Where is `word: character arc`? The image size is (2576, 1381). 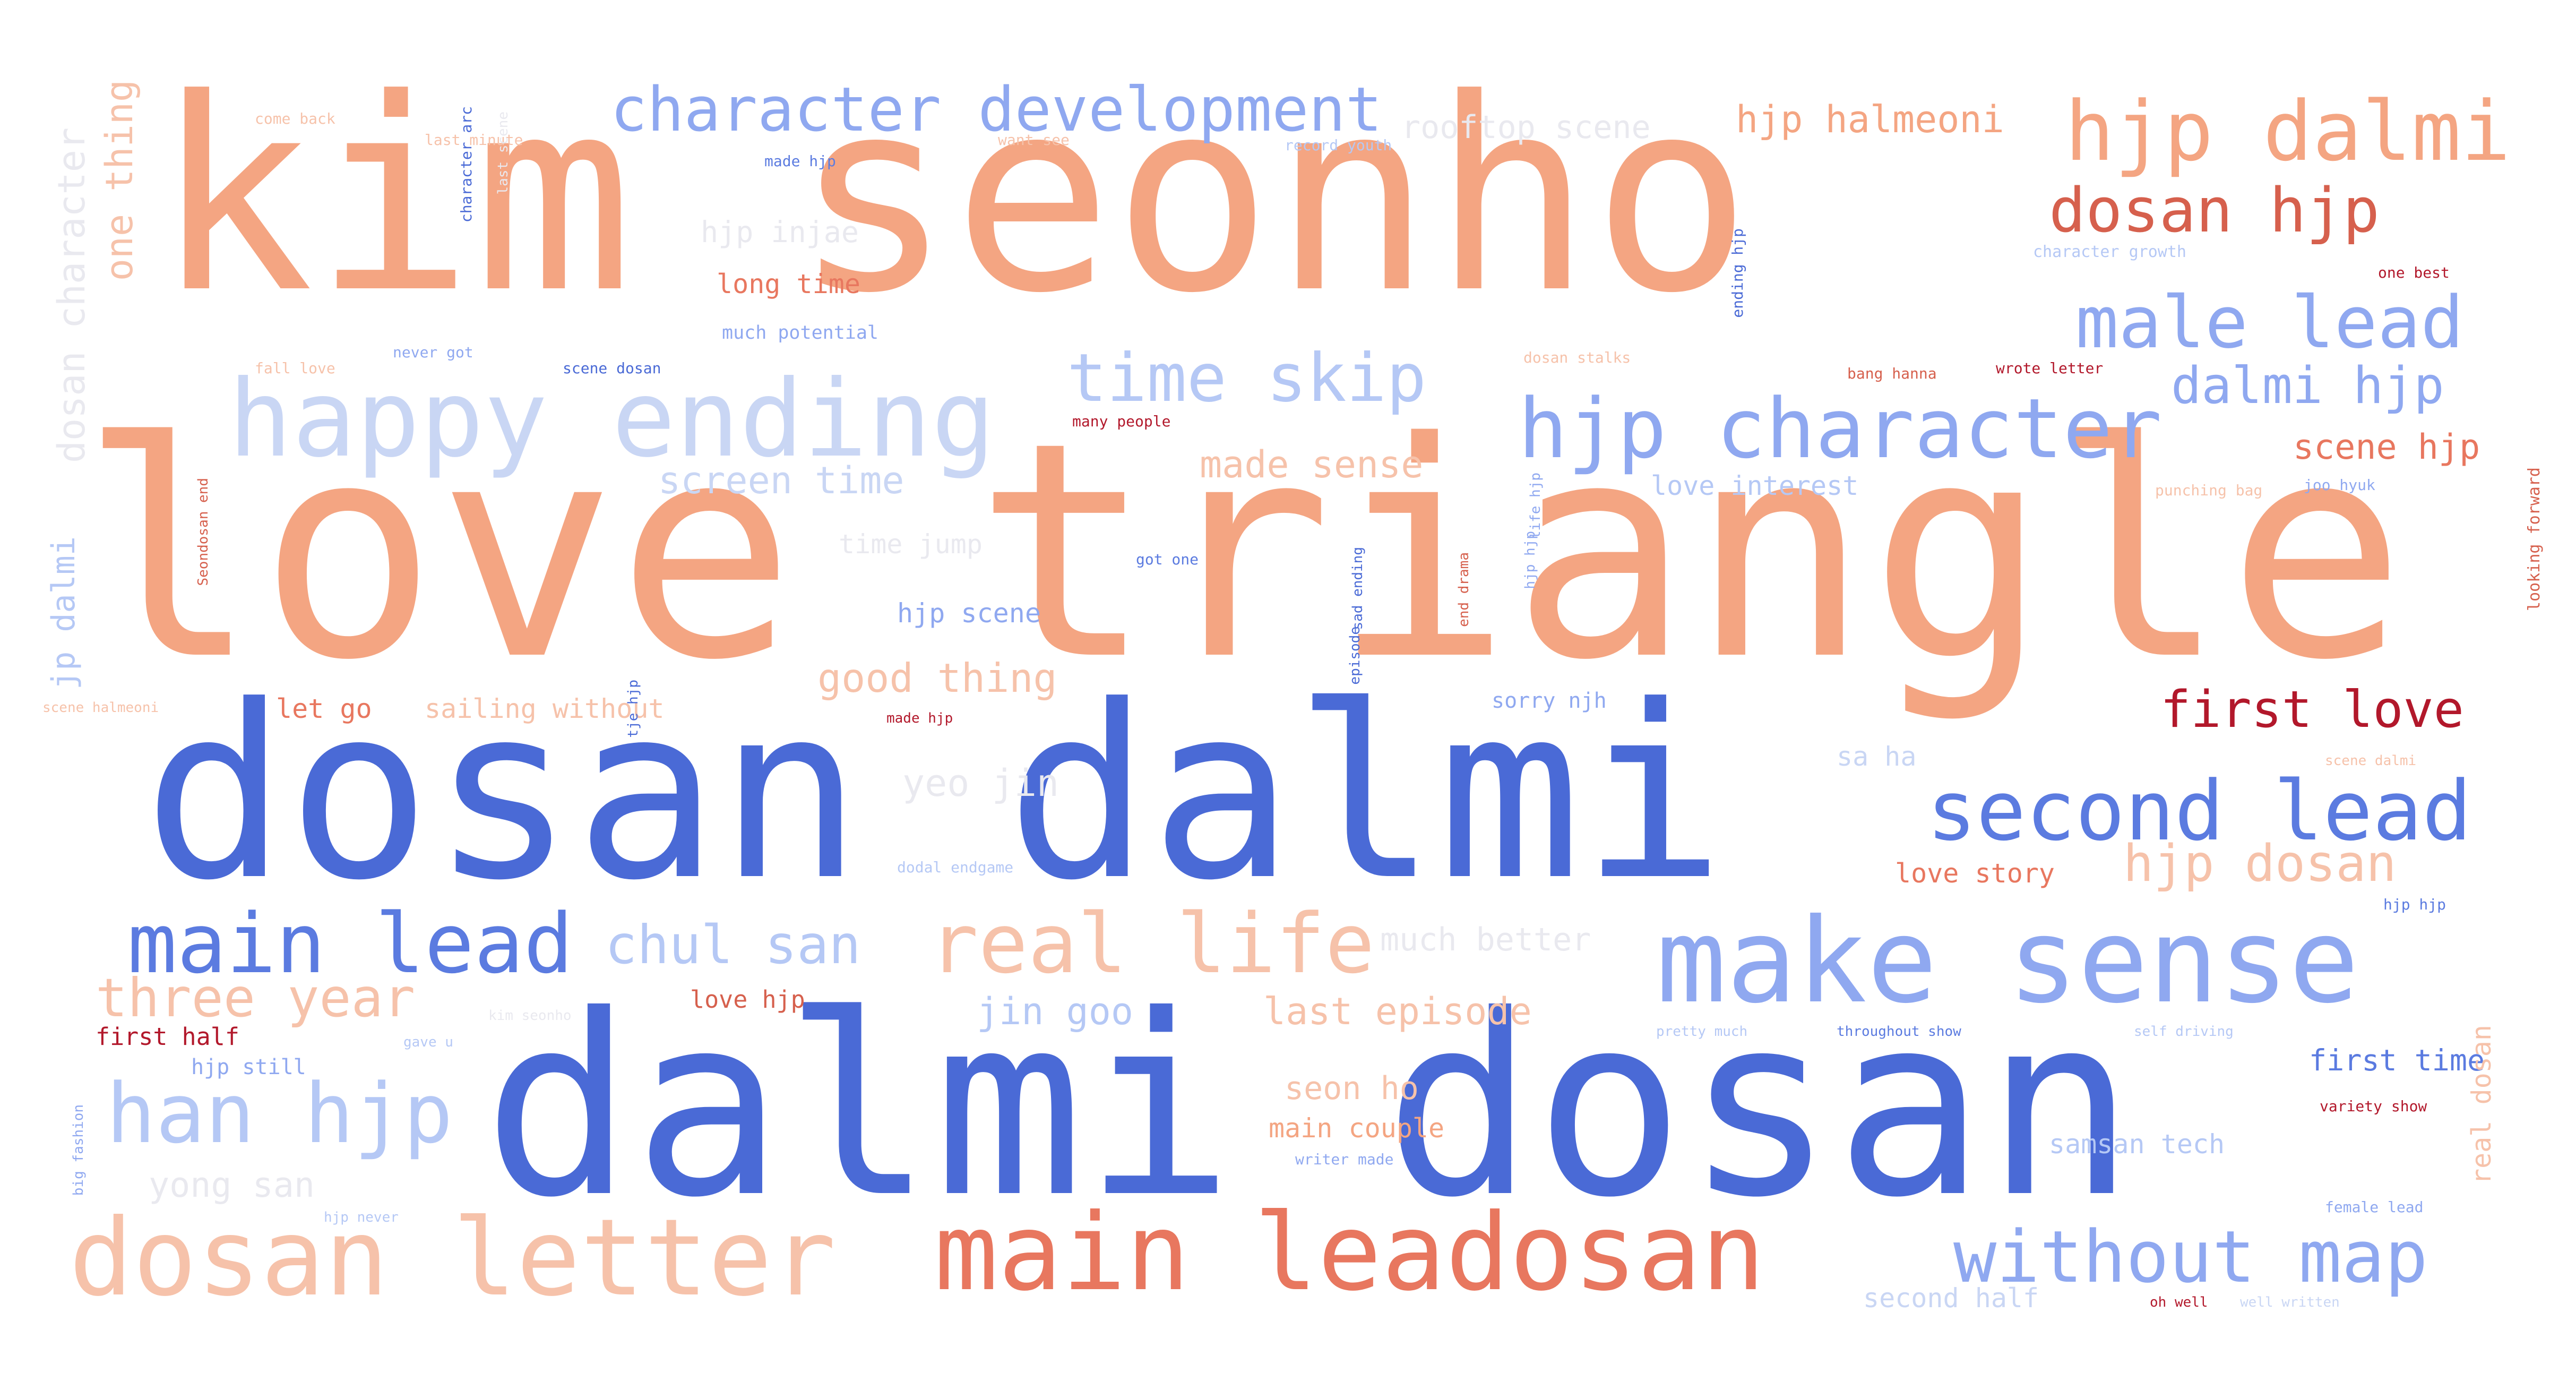
word: character arc is located at coordinates (466, 164).